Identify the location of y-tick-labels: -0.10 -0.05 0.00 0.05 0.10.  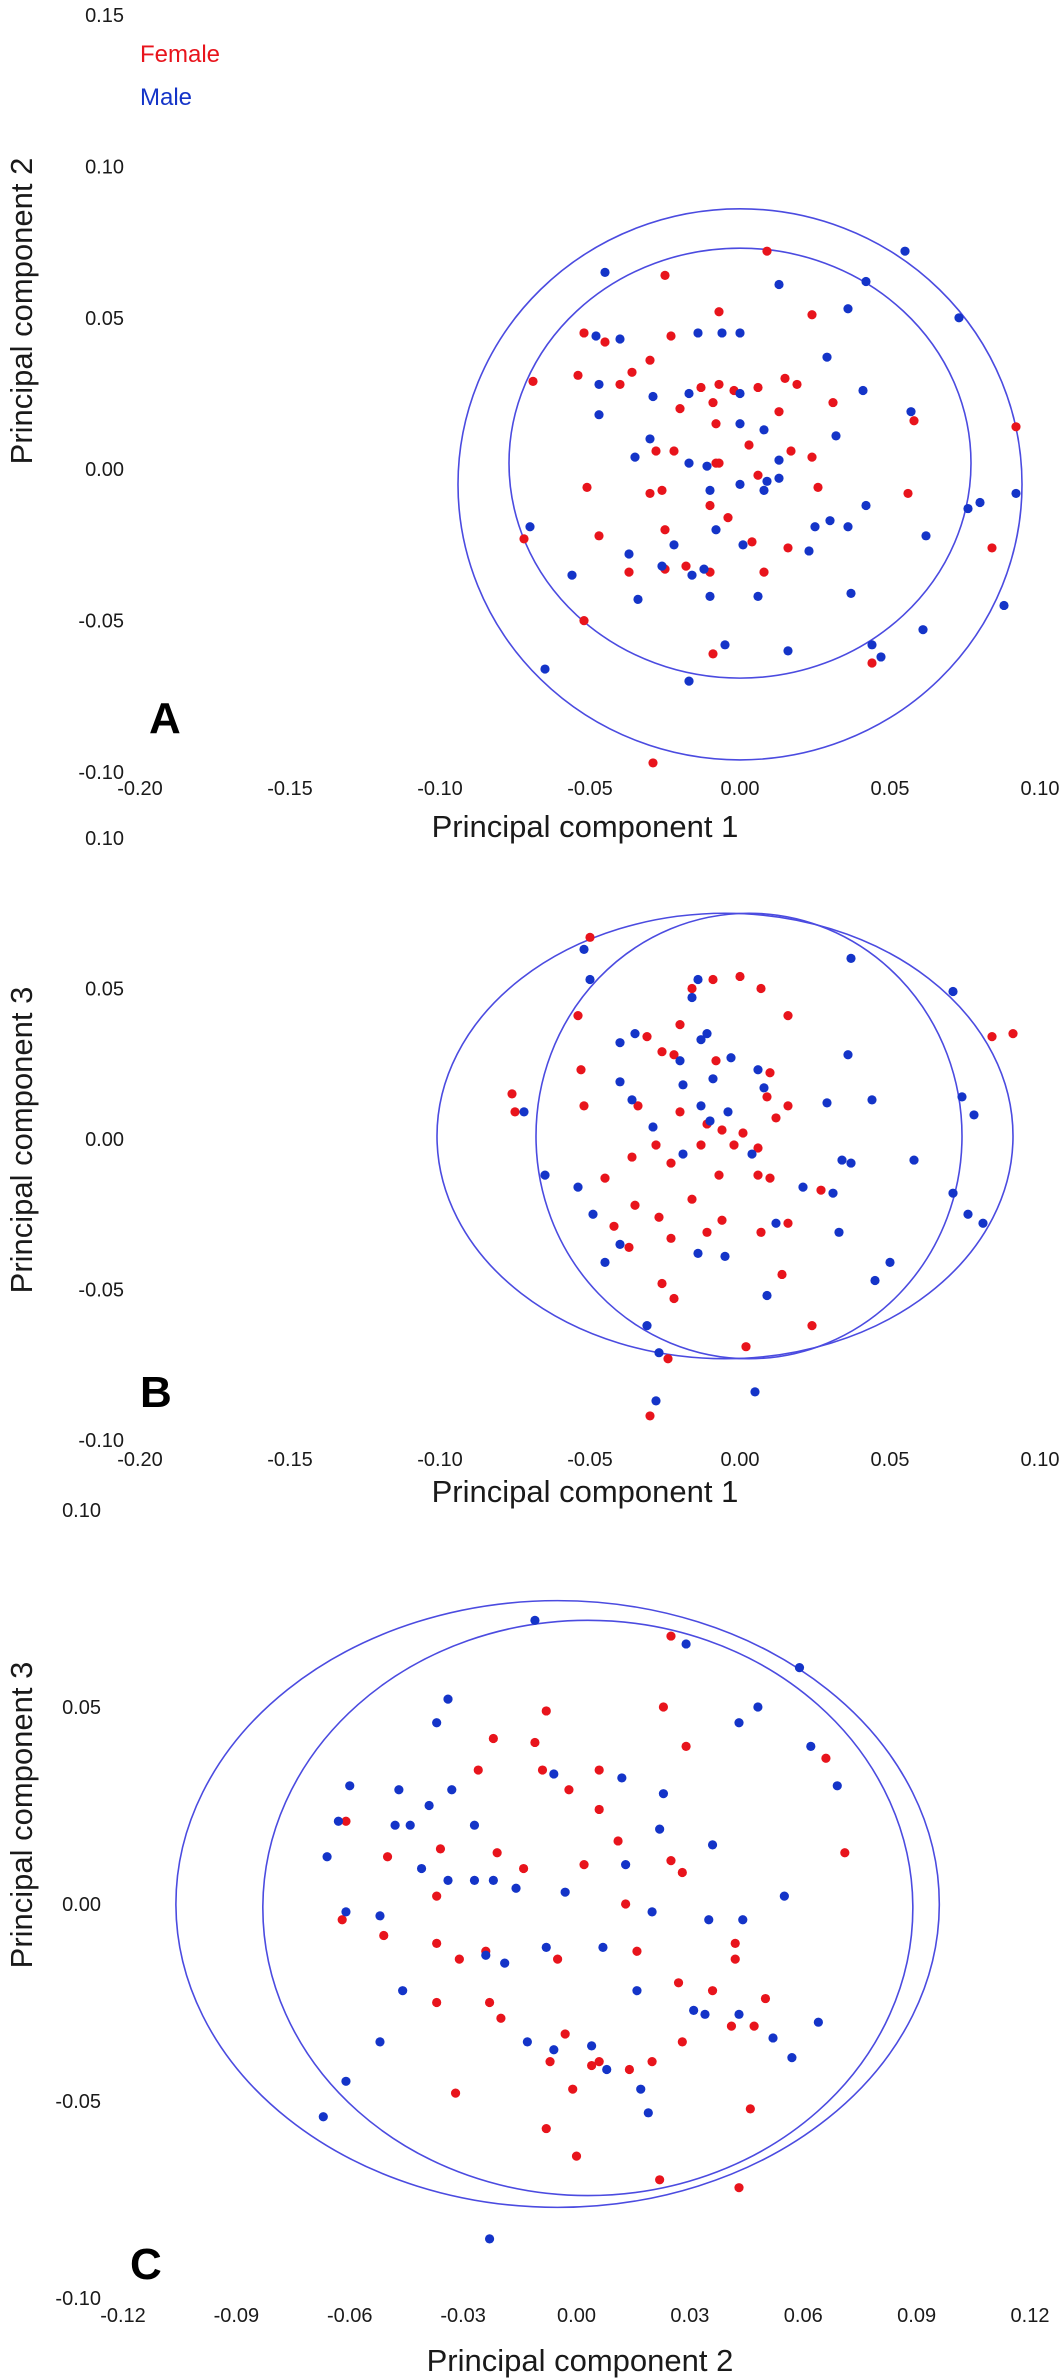
(101, 1140).